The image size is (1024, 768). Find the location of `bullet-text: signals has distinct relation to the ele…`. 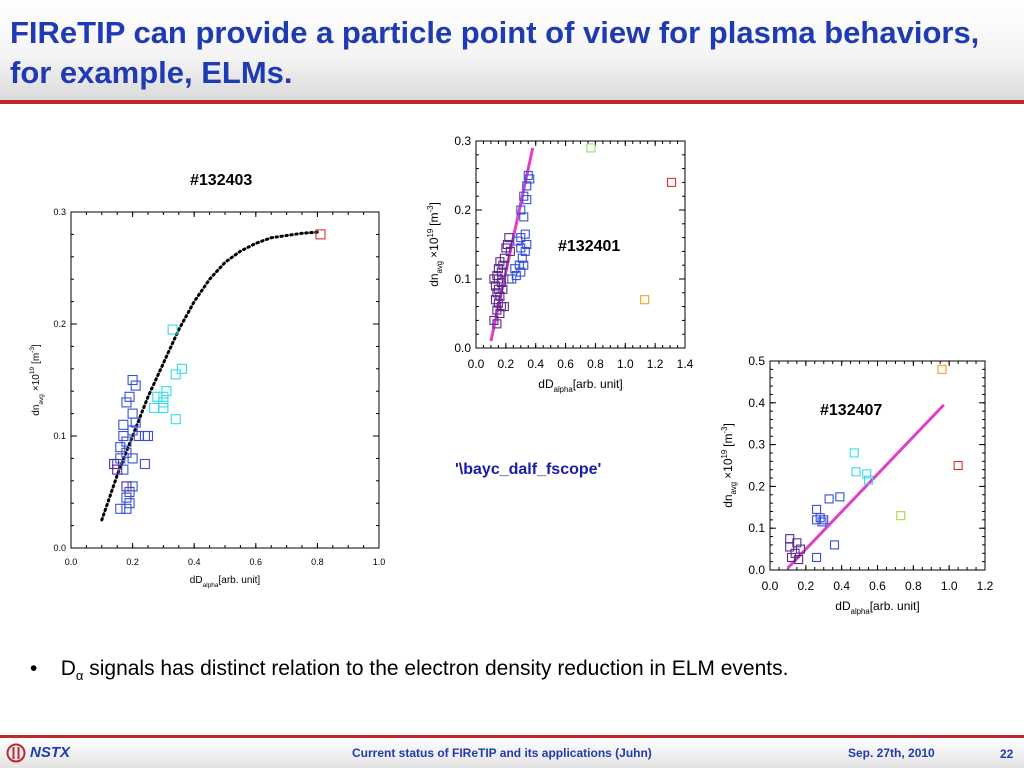

bullet-text: signals has distinct relation to the ele… is located at coordinates (436, 668).